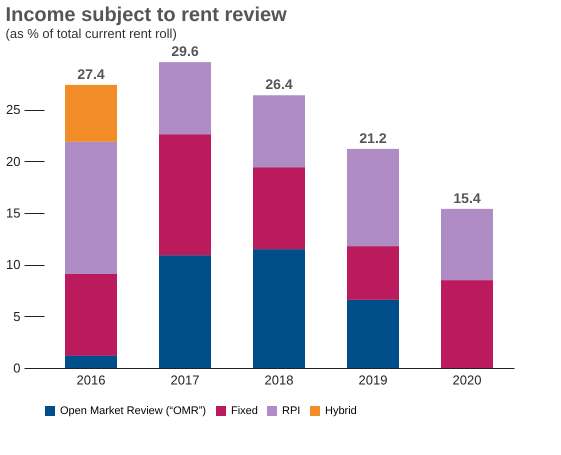 This screenshot has width=561, height=455. What do you see at coordinates (147, 15) in the screenshot?
I see `chart-title: Income subject to rent review` at bounding box center [147, 15].